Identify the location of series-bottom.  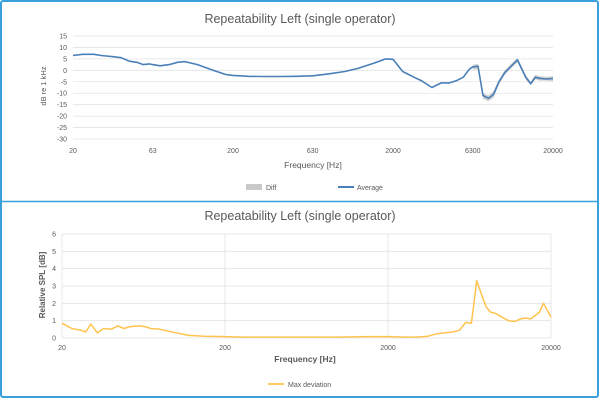
(306, 309).